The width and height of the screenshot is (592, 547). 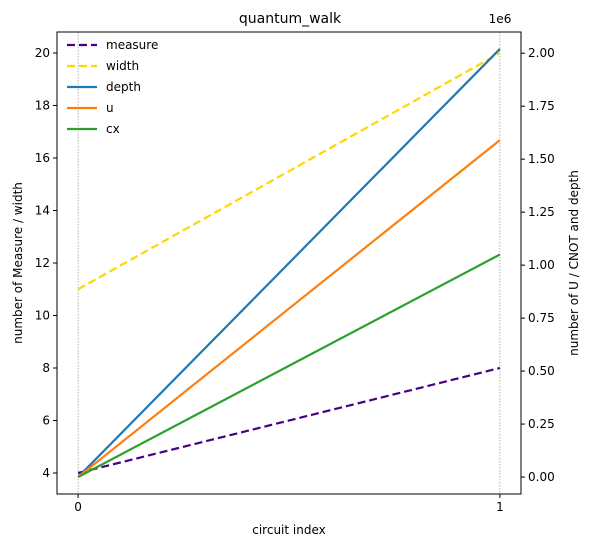 I want to click on y-left-tick-label: 18, so click(x=42, y=106).